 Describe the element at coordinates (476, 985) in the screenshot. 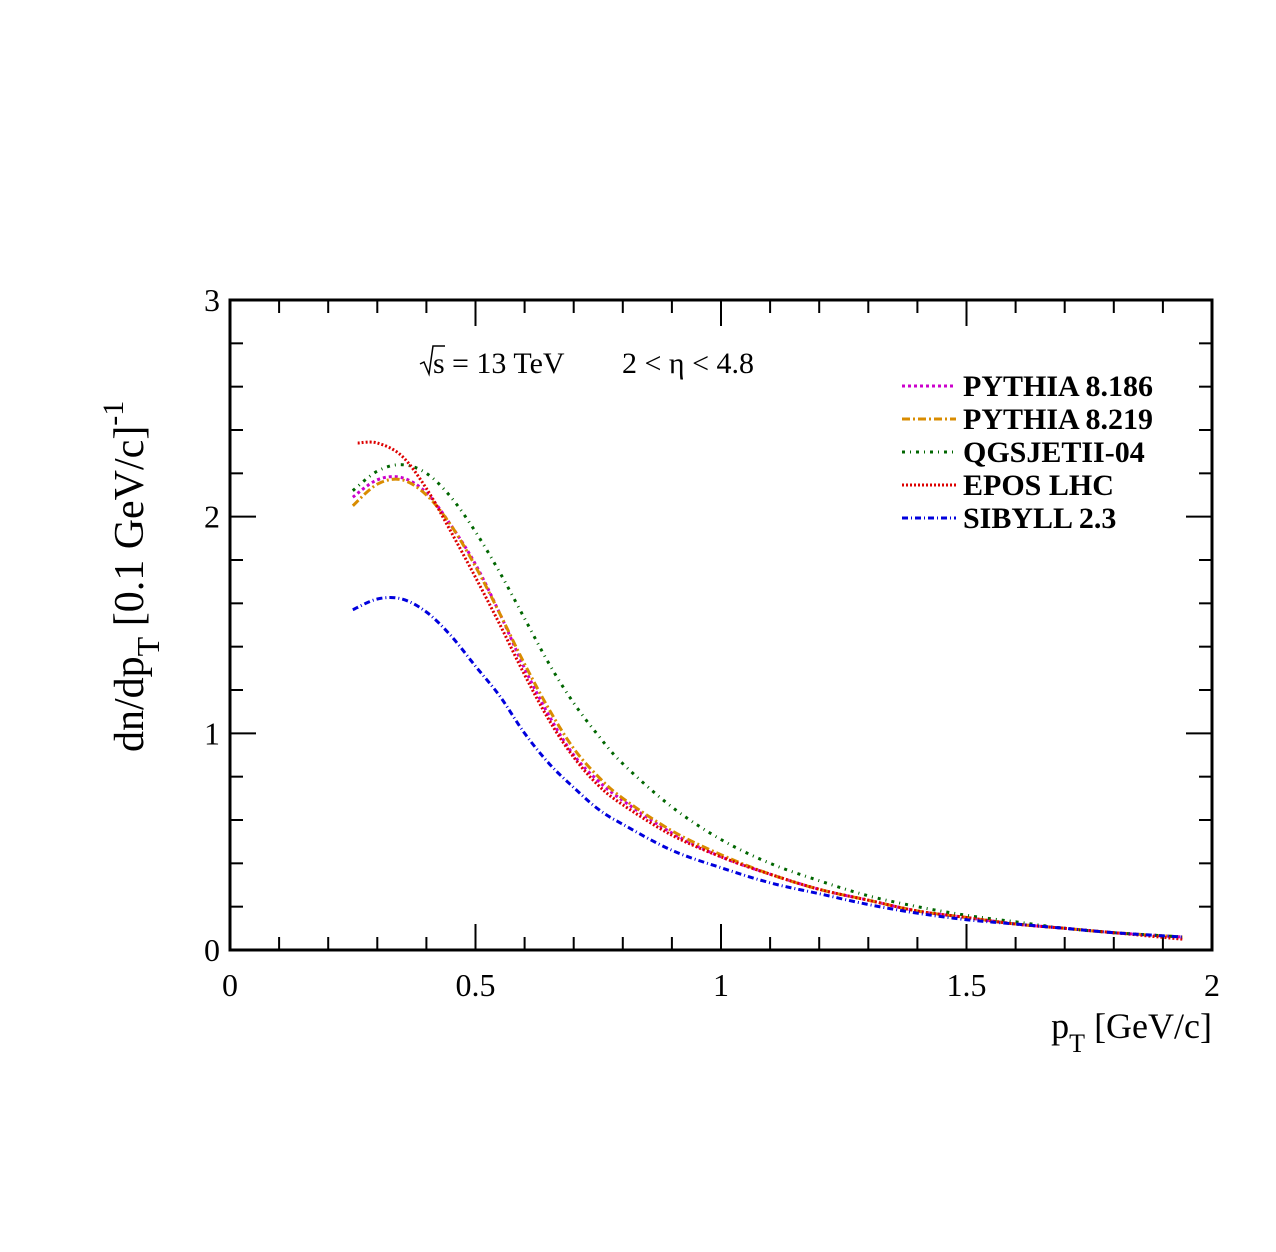

I see `x-tick-label: 0.5` at that location.